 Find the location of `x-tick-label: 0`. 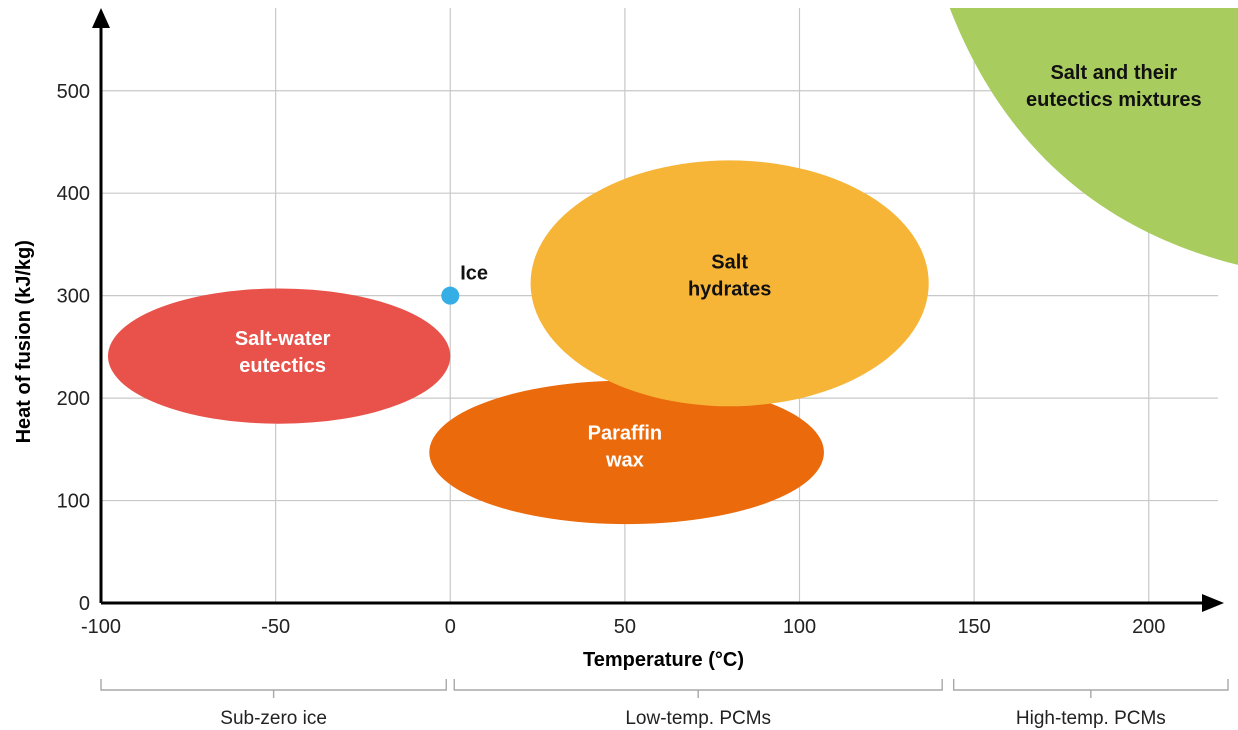

x-tick-label: 0 is located at coordinates (450, 627).